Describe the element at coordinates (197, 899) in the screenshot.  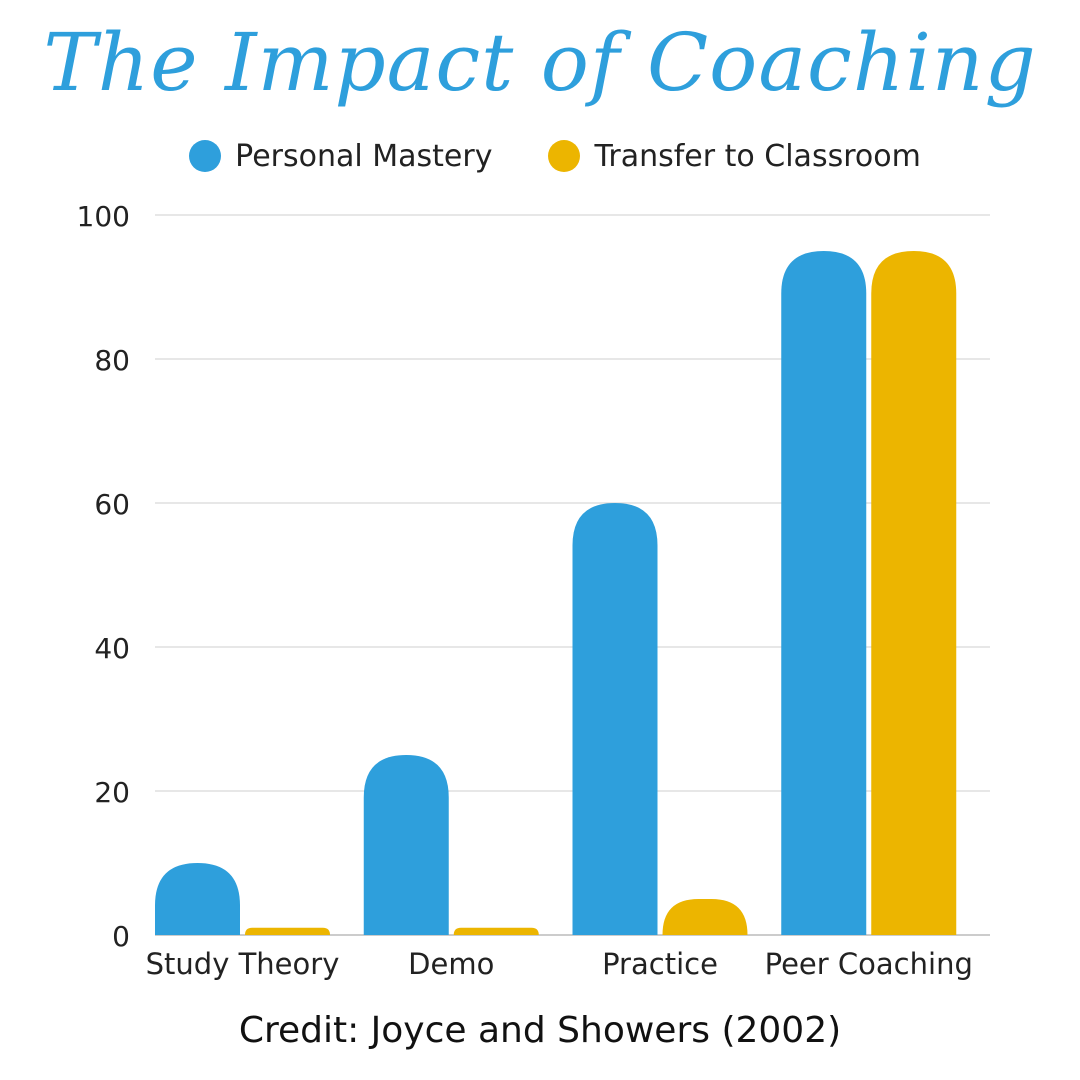
I see `bar-personal-mastery-study-theory` at that location.